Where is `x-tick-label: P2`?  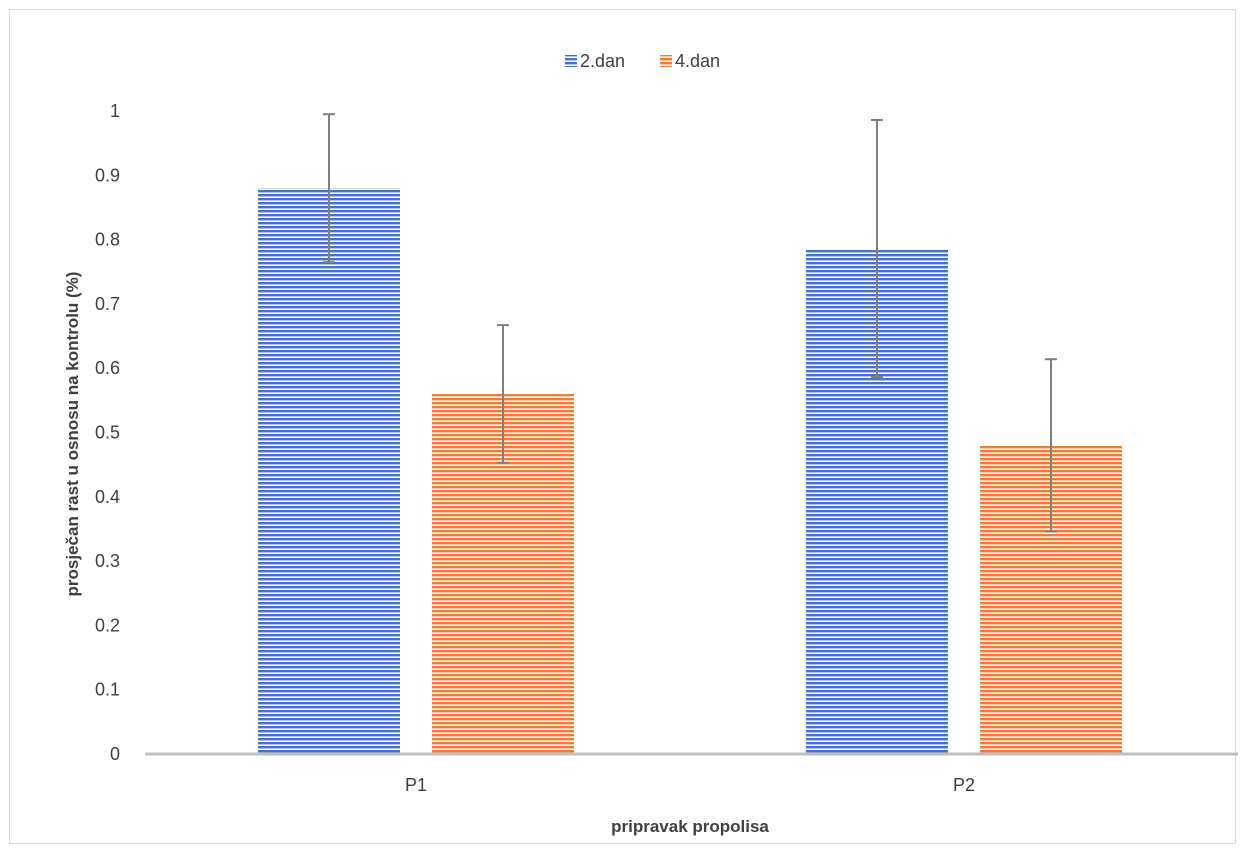
x-tick-label: P2 is located at coordinates (964, 785).